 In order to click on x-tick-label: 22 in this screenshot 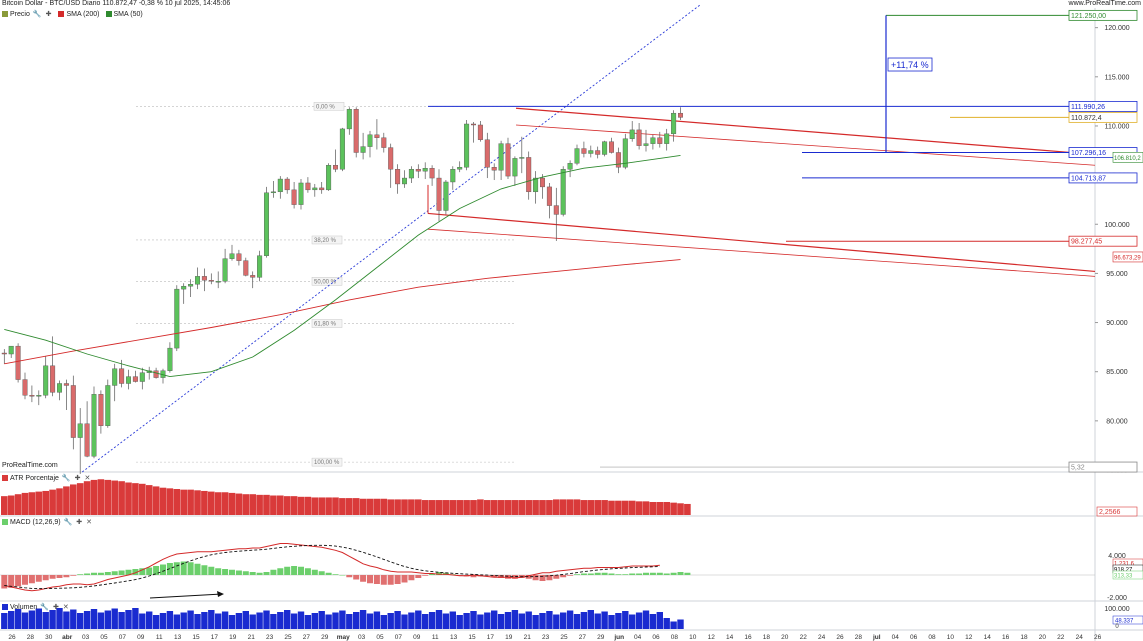, I will do `click(1061, 637)`.